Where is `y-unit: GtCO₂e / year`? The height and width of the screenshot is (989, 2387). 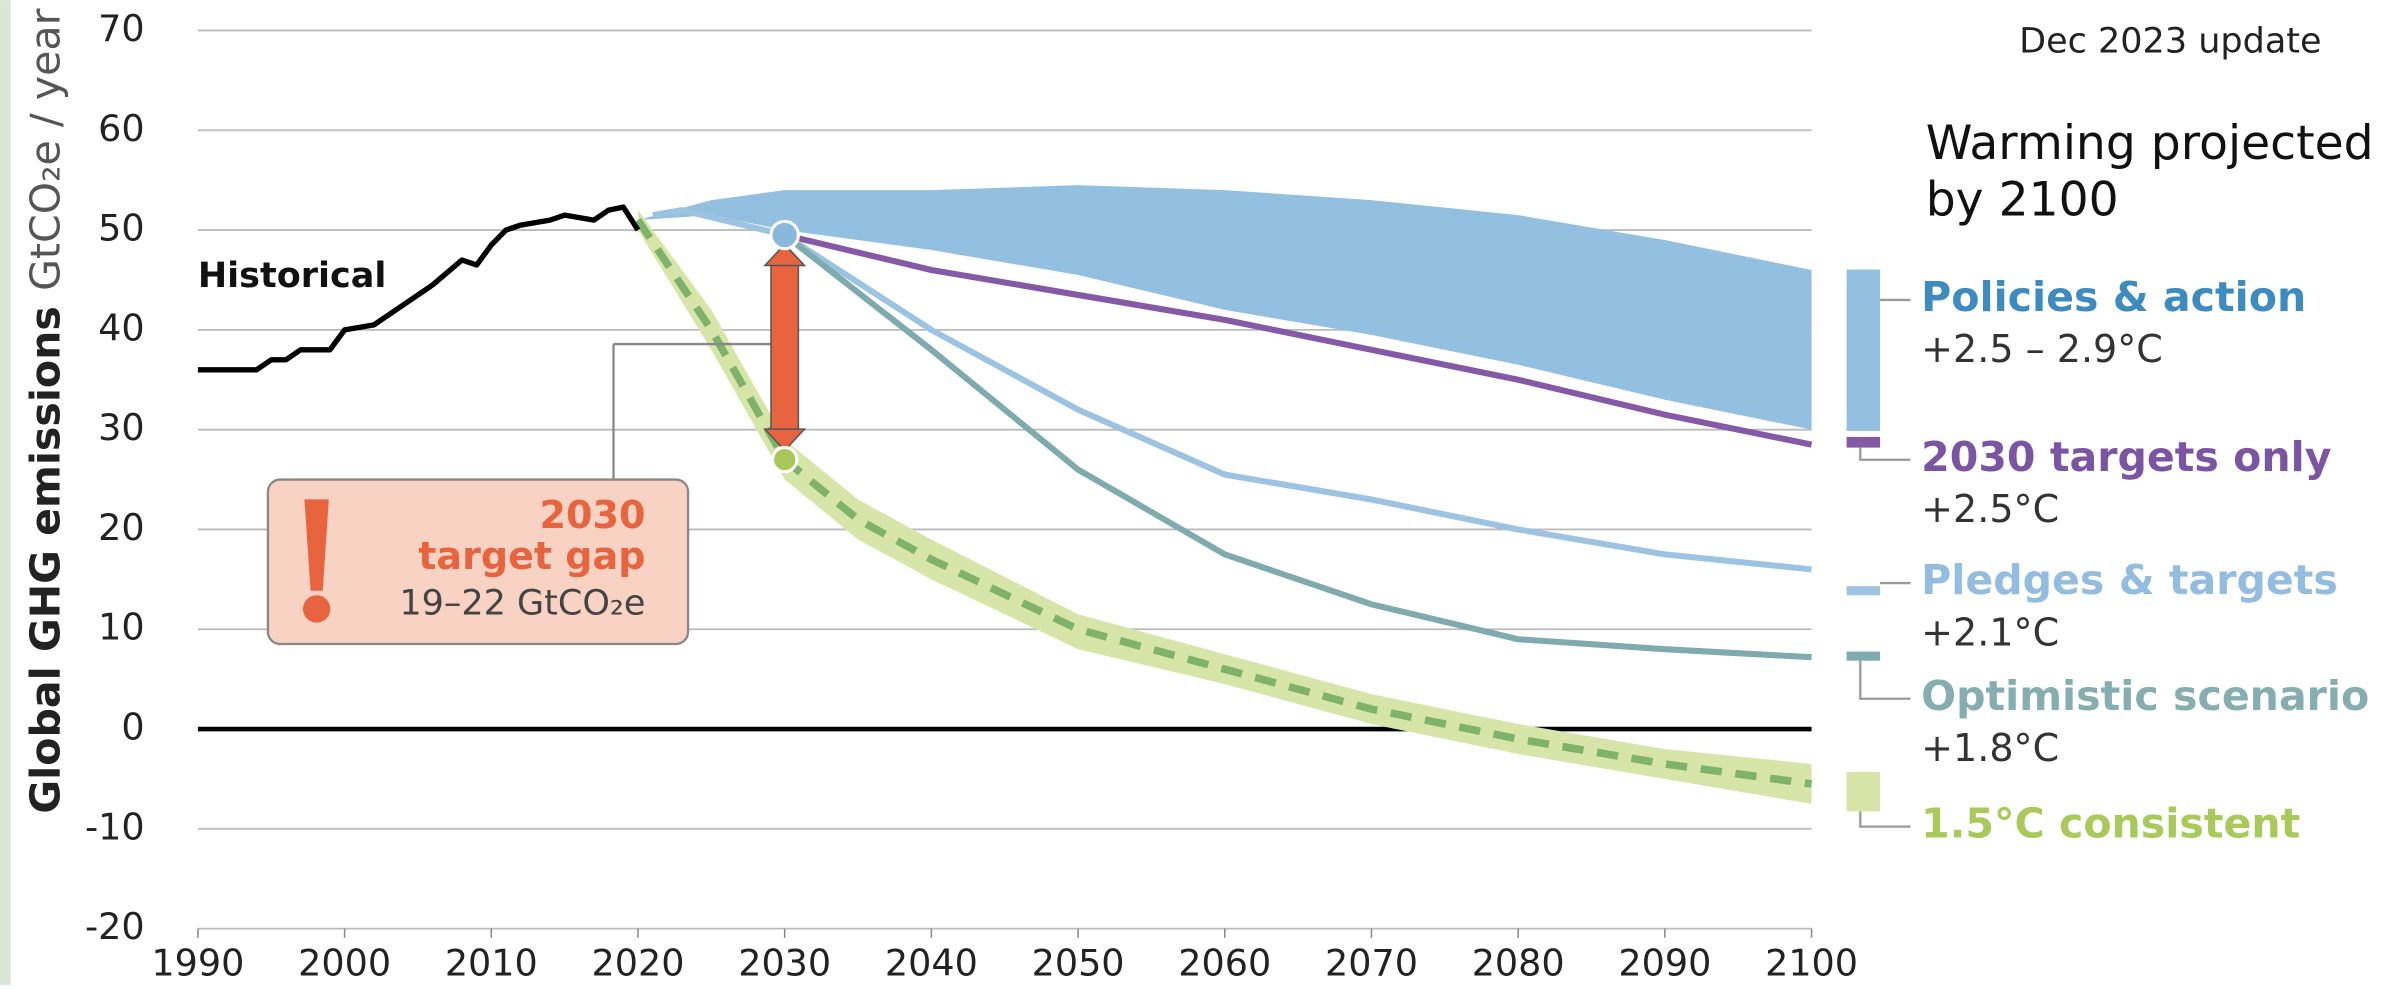
y-unit: GtCO₂e / year is located at coordinates (46, 149).